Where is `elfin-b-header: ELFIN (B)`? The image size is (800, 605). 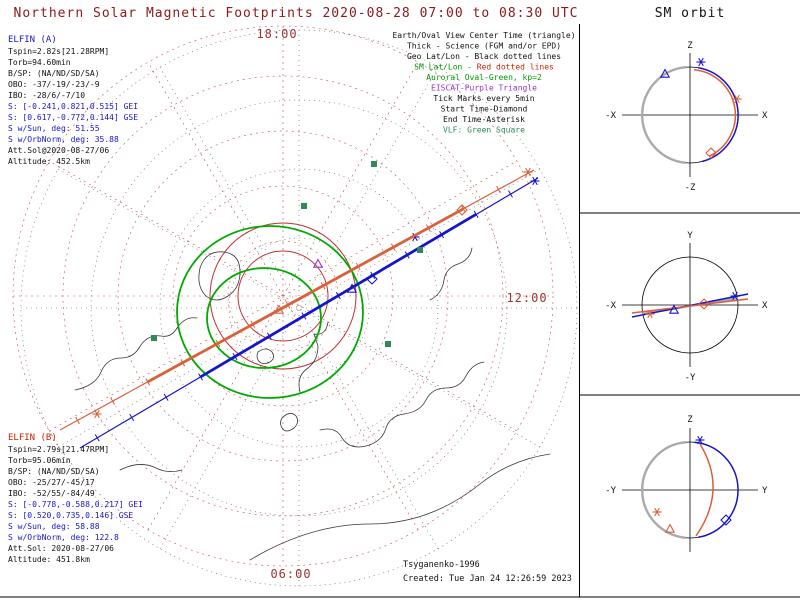 elfin-b-header: ELFIN (B) is located at coordinates (32, 438).